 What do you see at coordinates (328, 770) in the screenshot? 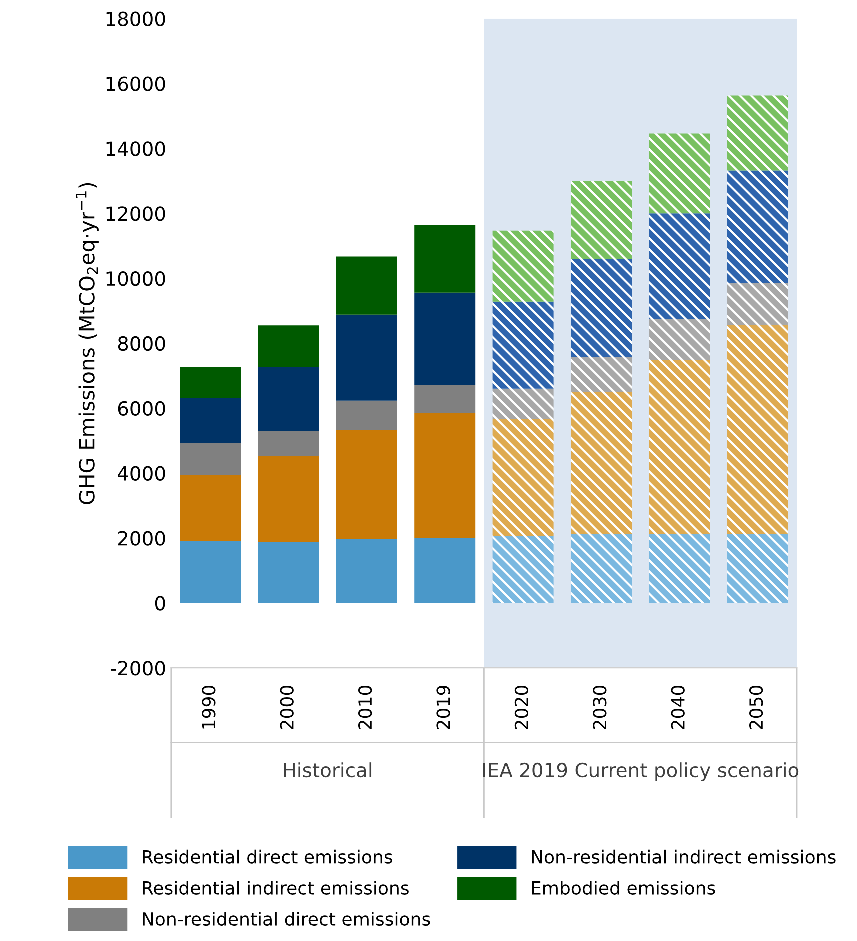
I see `text: Historical` at bounding box center [328, 770].